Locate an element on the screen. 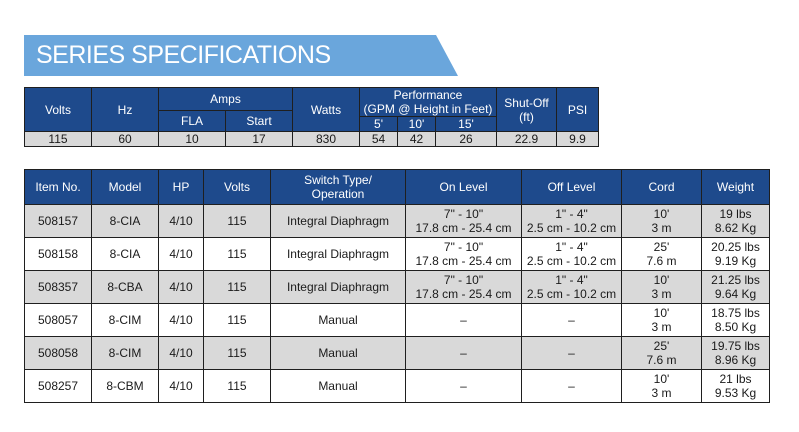 The width and height of the screenshot is (799, 432). value-gpm-10: 42 is located at coordinates (416, 139).